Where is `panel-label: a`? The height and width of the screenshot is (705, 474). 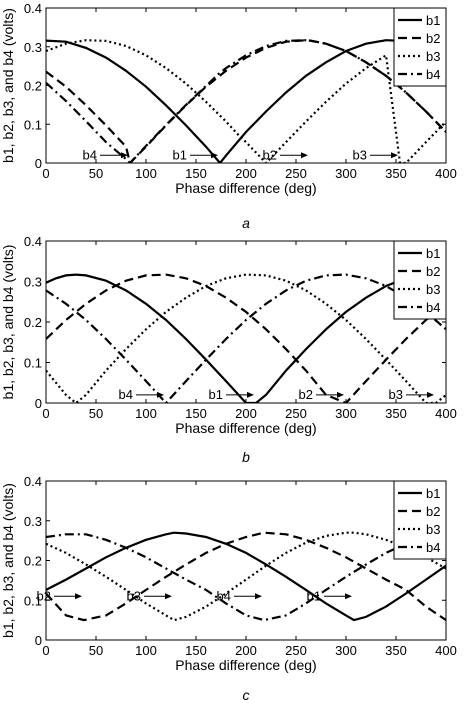 panel-label: a is located at coordinates (246, 223).